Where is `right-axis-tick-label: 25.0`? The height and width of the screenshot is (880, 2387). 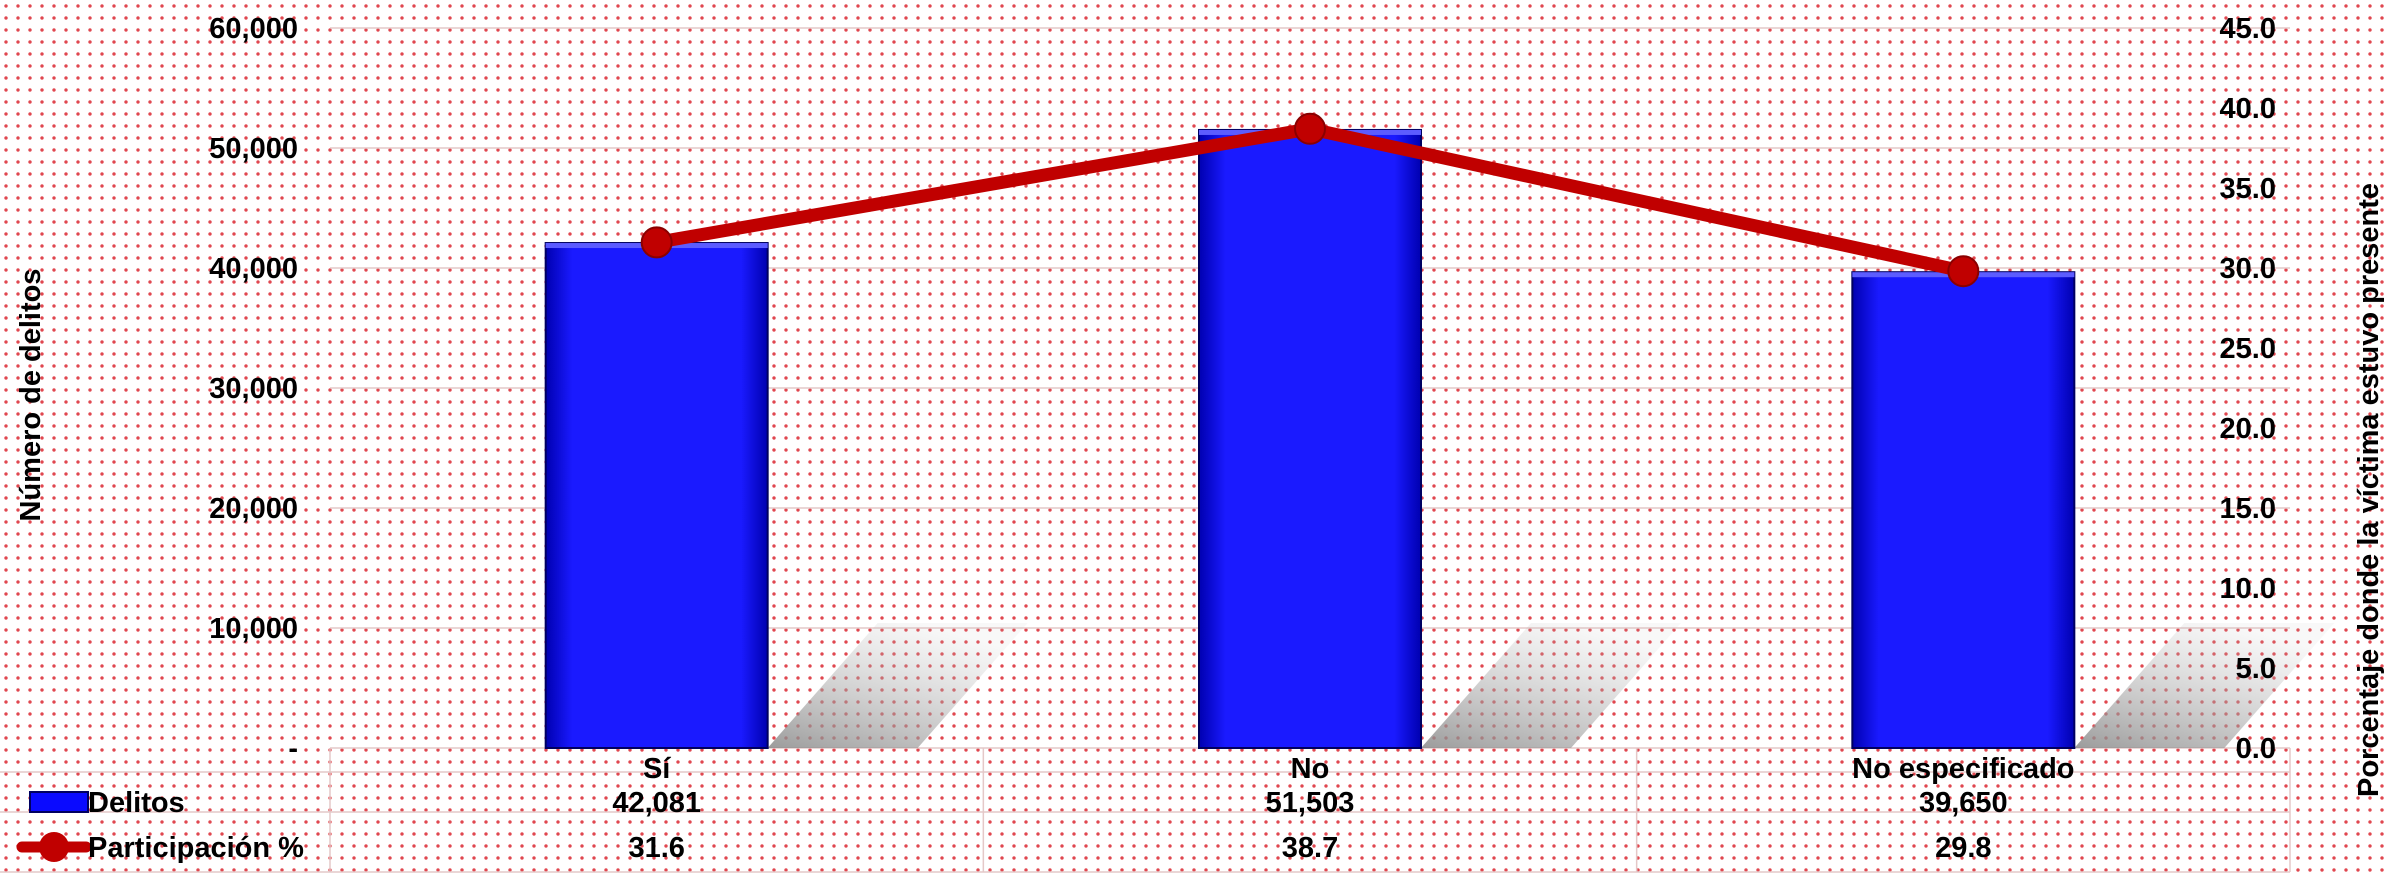
right-axis-tick-label: 25.0 is located at coordinates (2248, 349).